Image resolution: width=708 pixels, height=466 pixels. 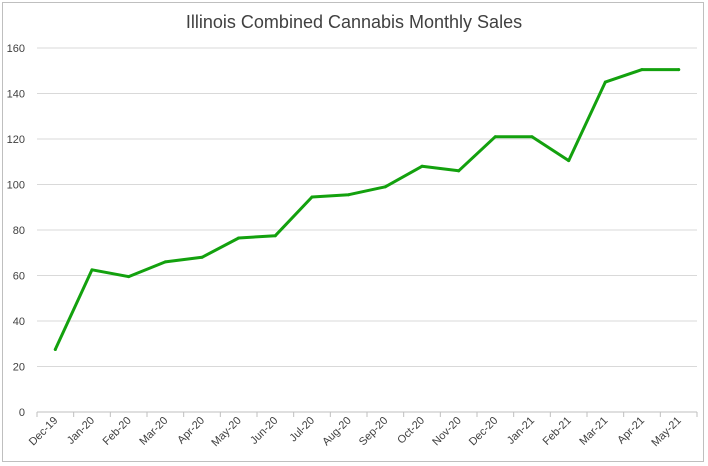 What do you see at coordinates (264, 431) in the screenshot?
I see `x-tick-label: Jun-20` at bounding box center [264, 431].